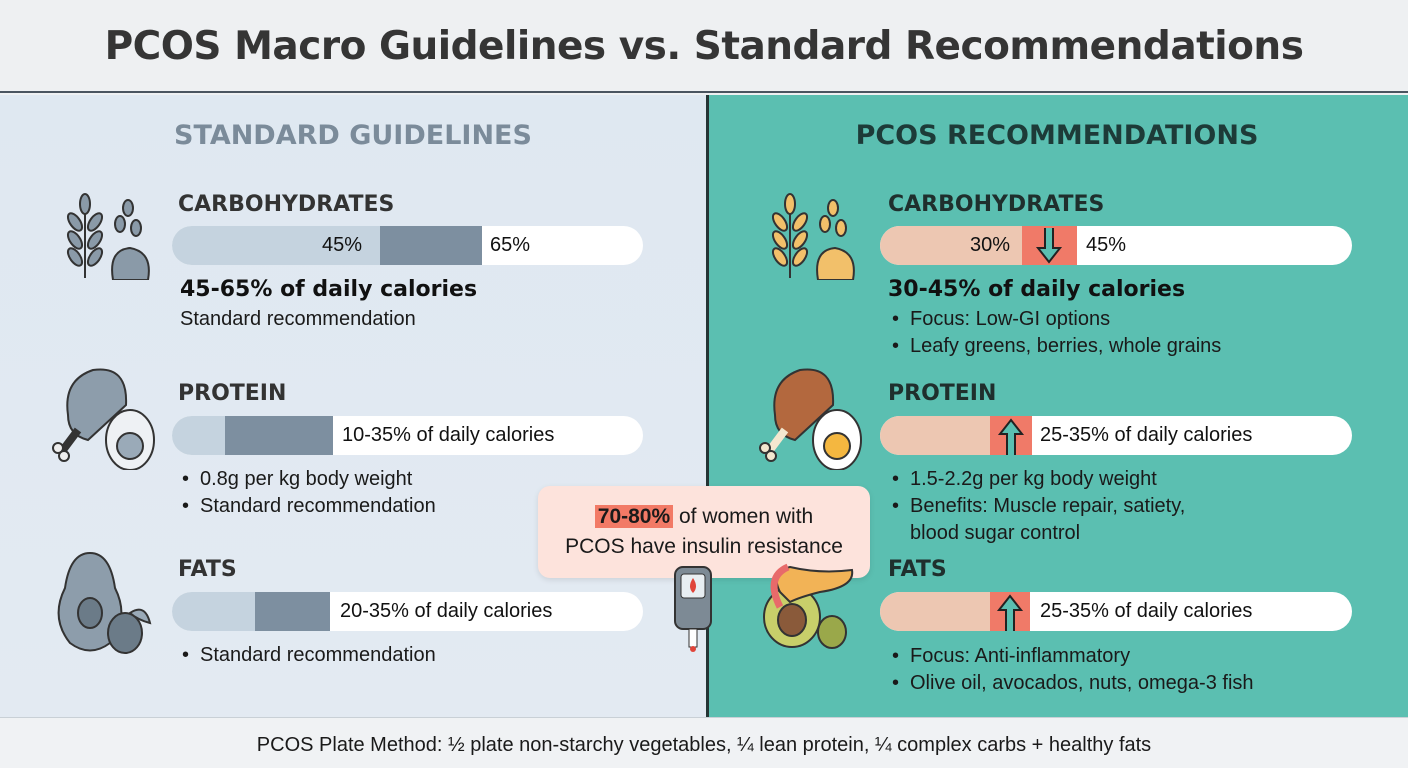 This screenshot has width=1408, height=768. What do you see at coordinates (942, 393) in the screenshot?
I see `pcos-protein-label: PROTEIN` at bounding box center [942, 393].